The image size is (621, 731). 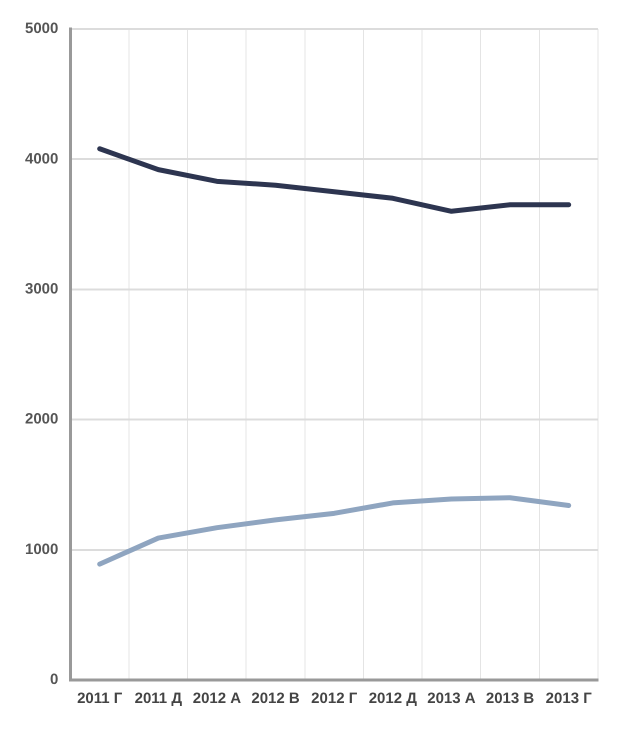 I want to click on x-tick-label: 2012 А, so click(x=217, y=699).